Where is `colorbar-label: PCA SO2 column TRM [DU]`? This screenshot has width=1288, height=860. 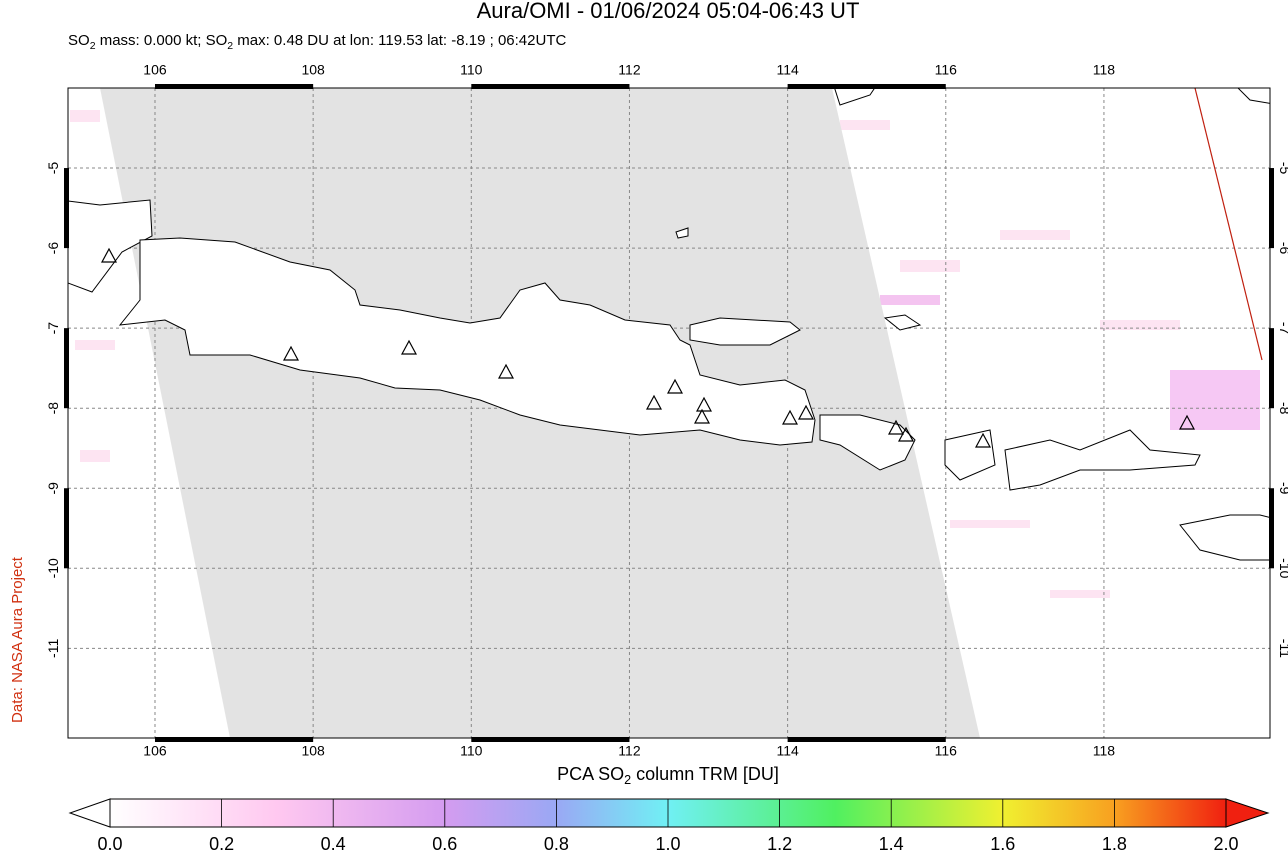
colorbar-label: PCA SO2 column TRM [DU] is located at coordinates (668, 775).